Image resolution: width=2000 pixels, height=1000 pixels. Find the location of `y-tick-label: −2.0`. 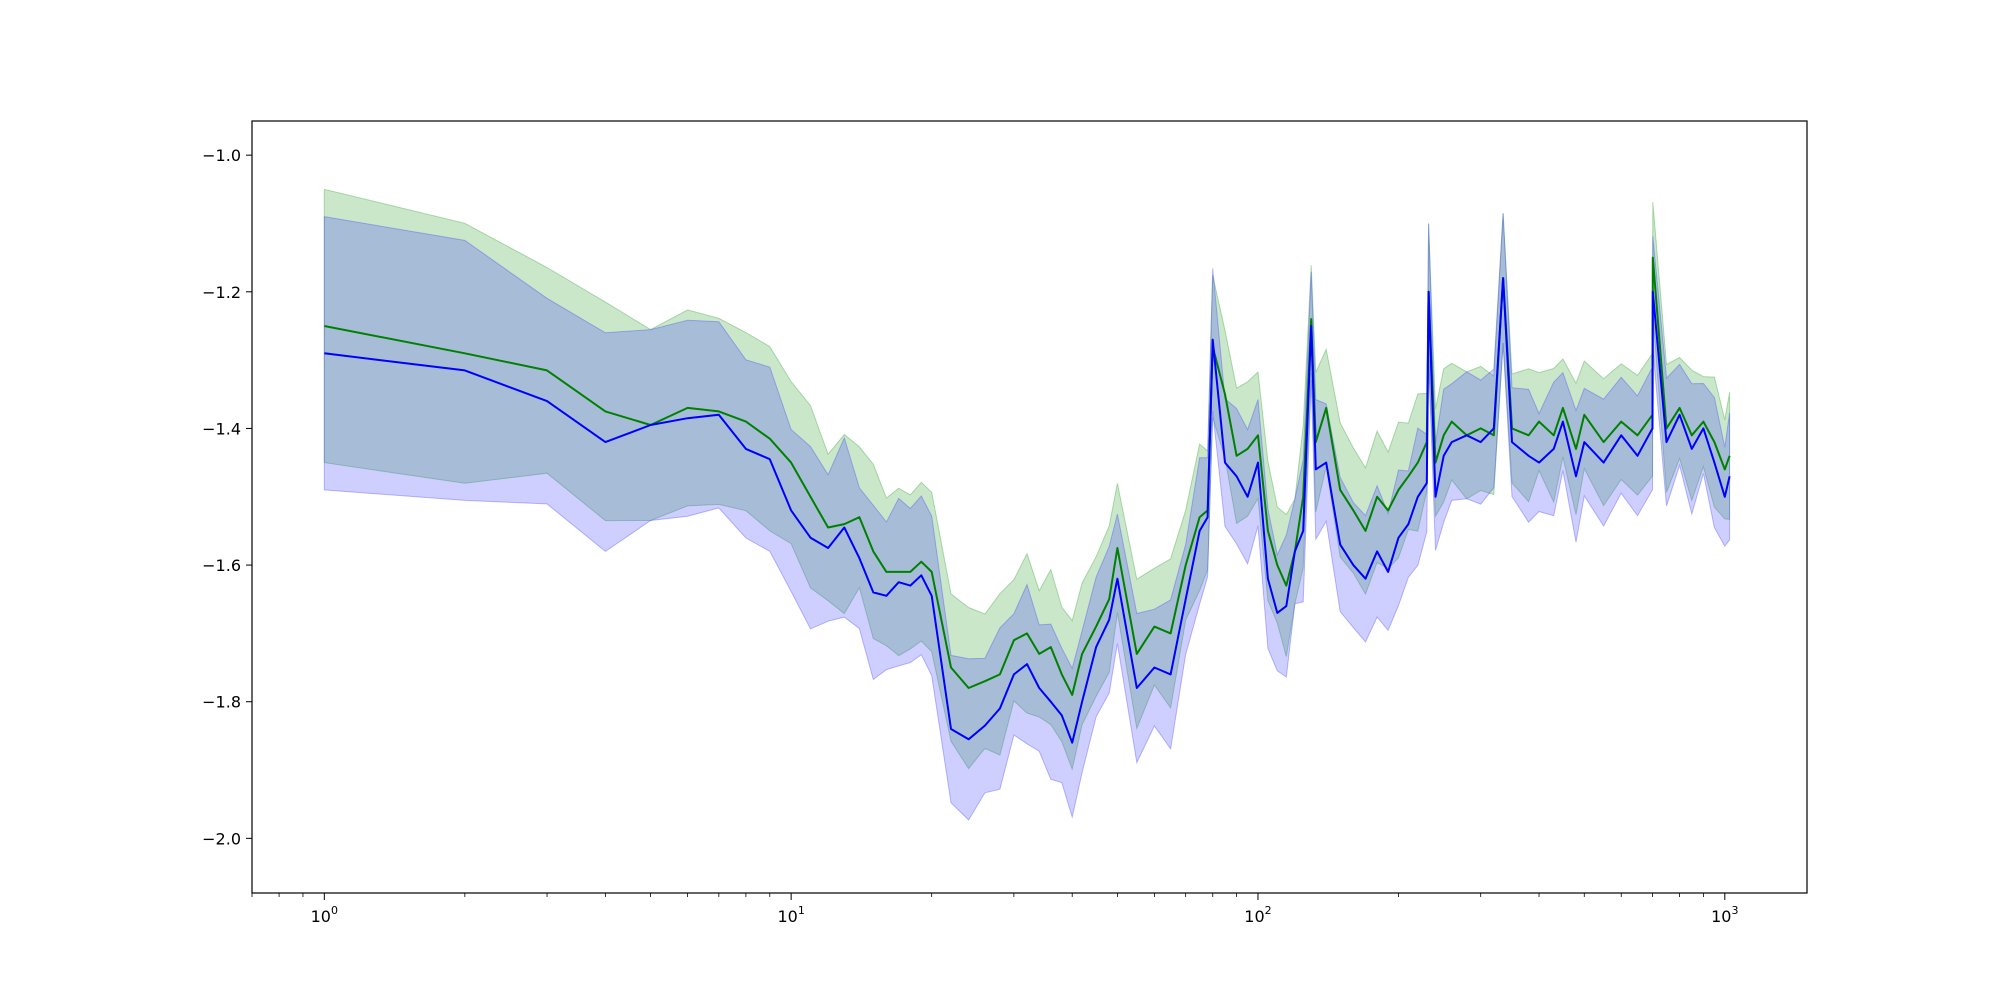

y-tick-label: −2.0 is located at coordinates (221, 838).